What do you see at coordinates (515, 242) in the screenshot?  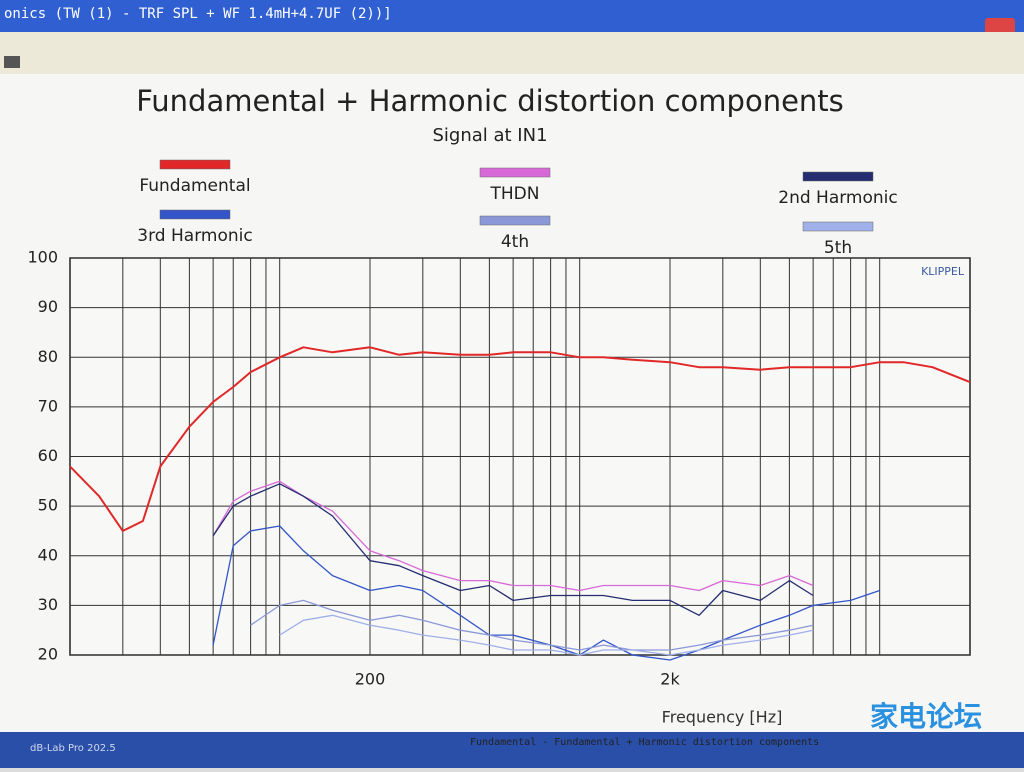 I see `legend-label: 4th` at bounding box center [515, 242].